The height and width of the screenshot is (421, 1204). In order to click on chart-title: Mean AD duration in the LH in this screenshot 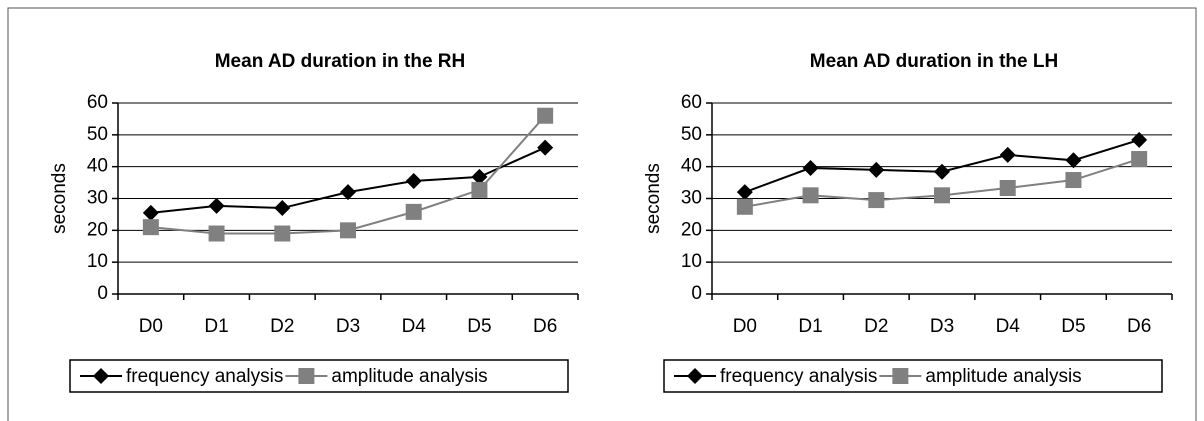, I will do `click(934, 61)`.